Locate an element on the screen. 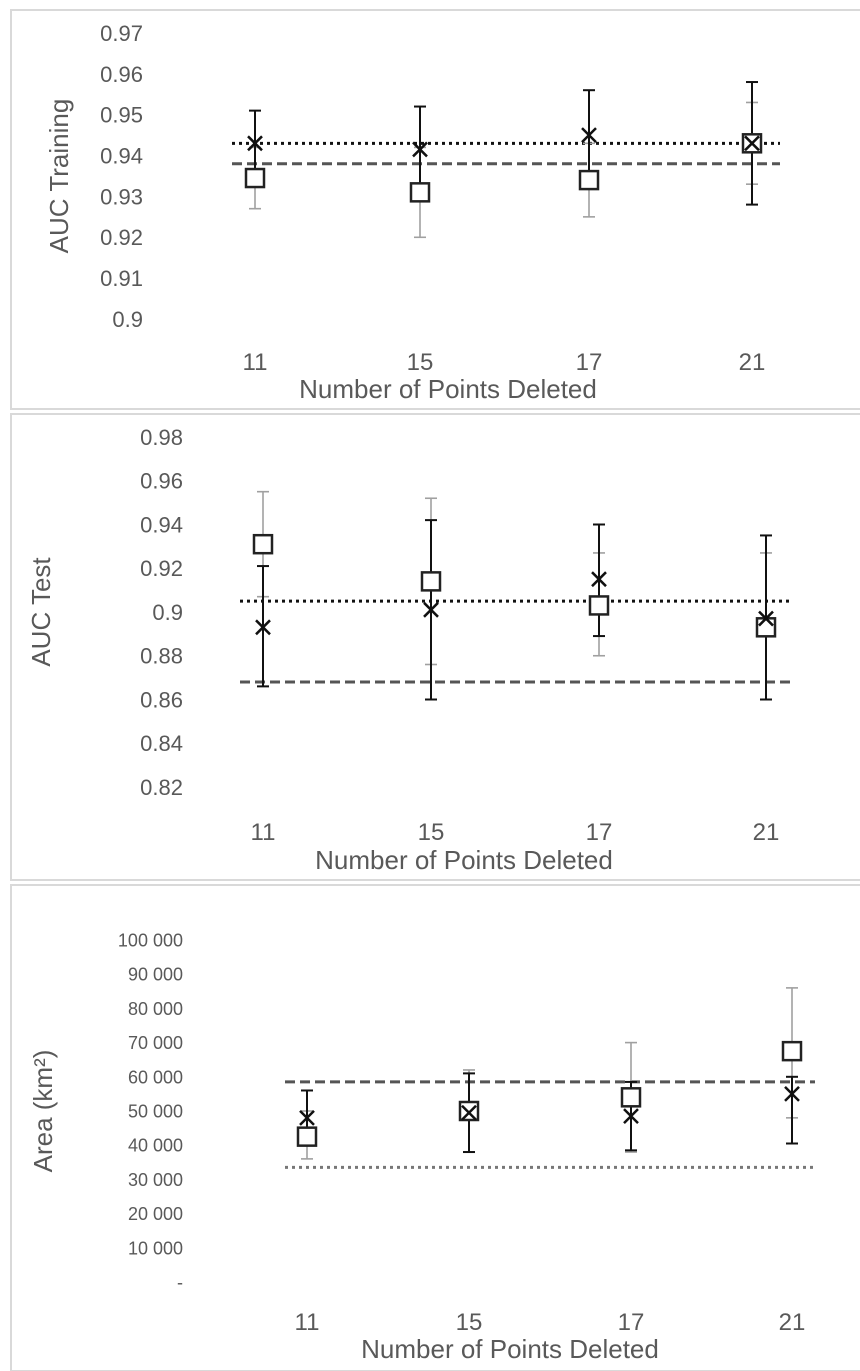 The height and width of the screenshot is (1371, 860). y-tick-label: 100 000 is located at coordinates (150, 940).